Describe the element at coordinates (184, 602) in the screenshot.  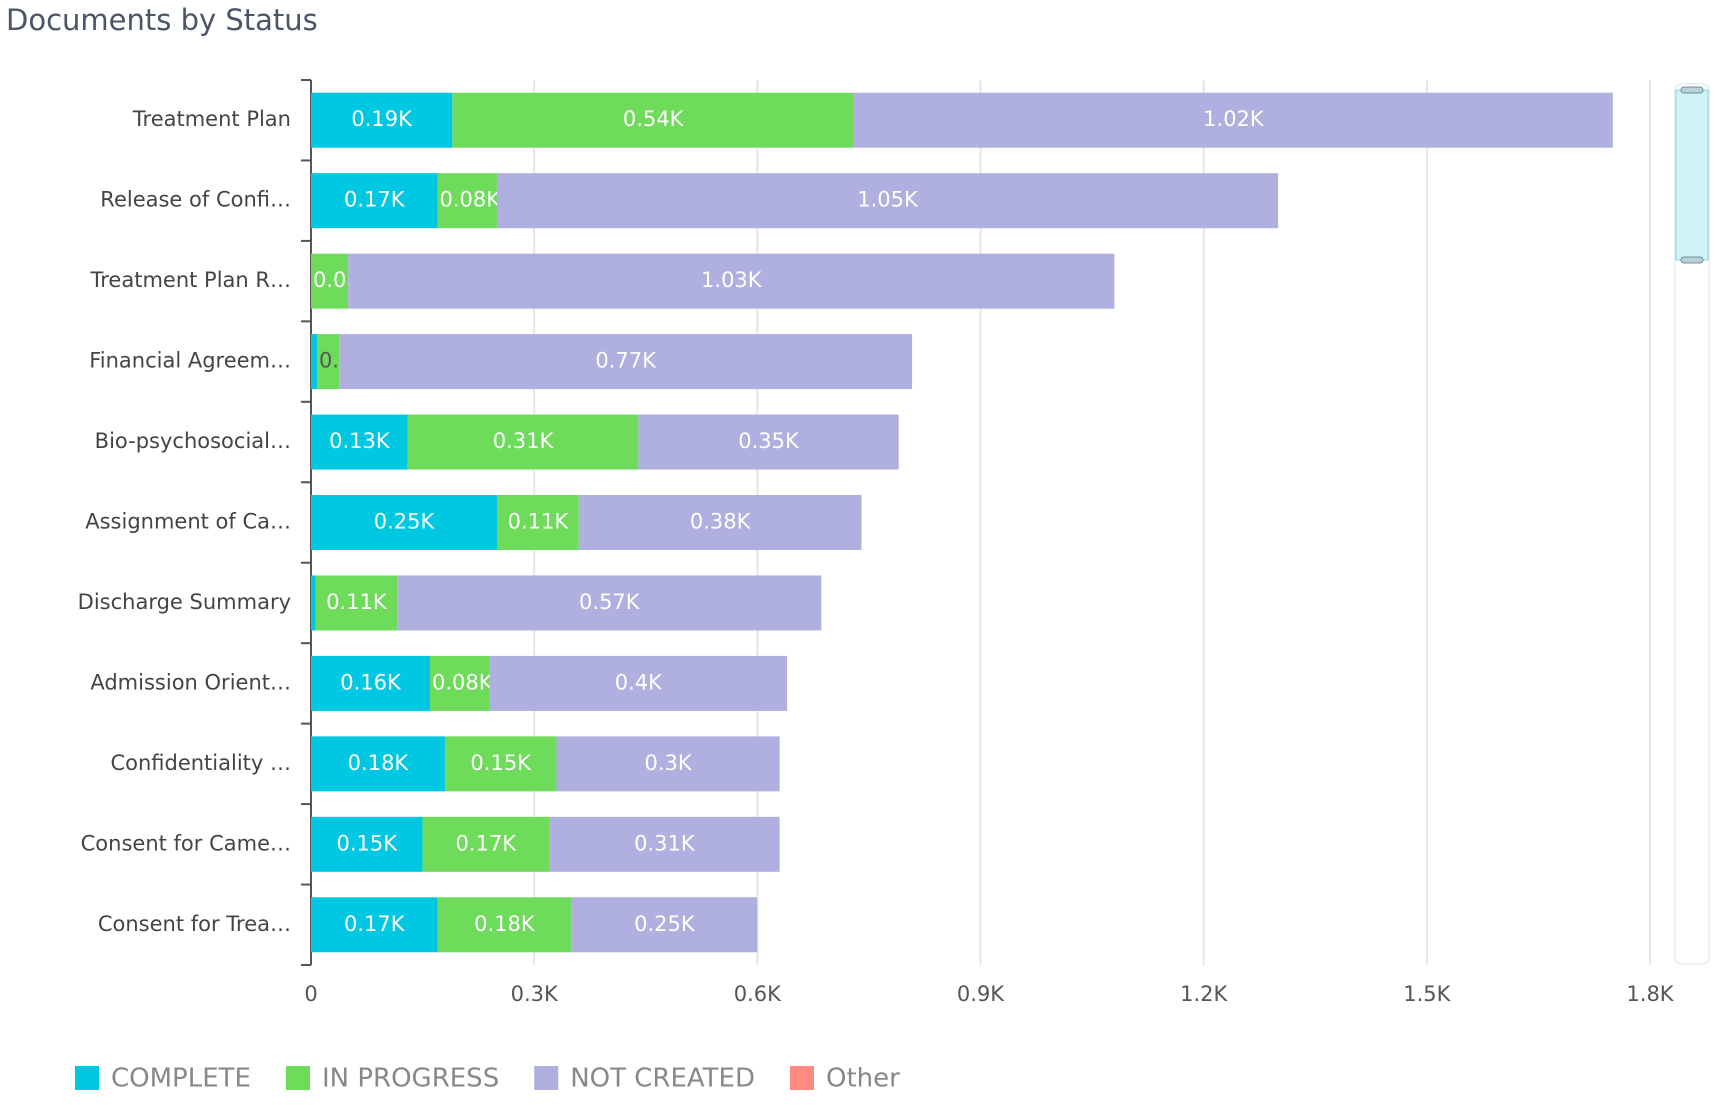
I see `y-tick-label: Discharge Summary` at that location.